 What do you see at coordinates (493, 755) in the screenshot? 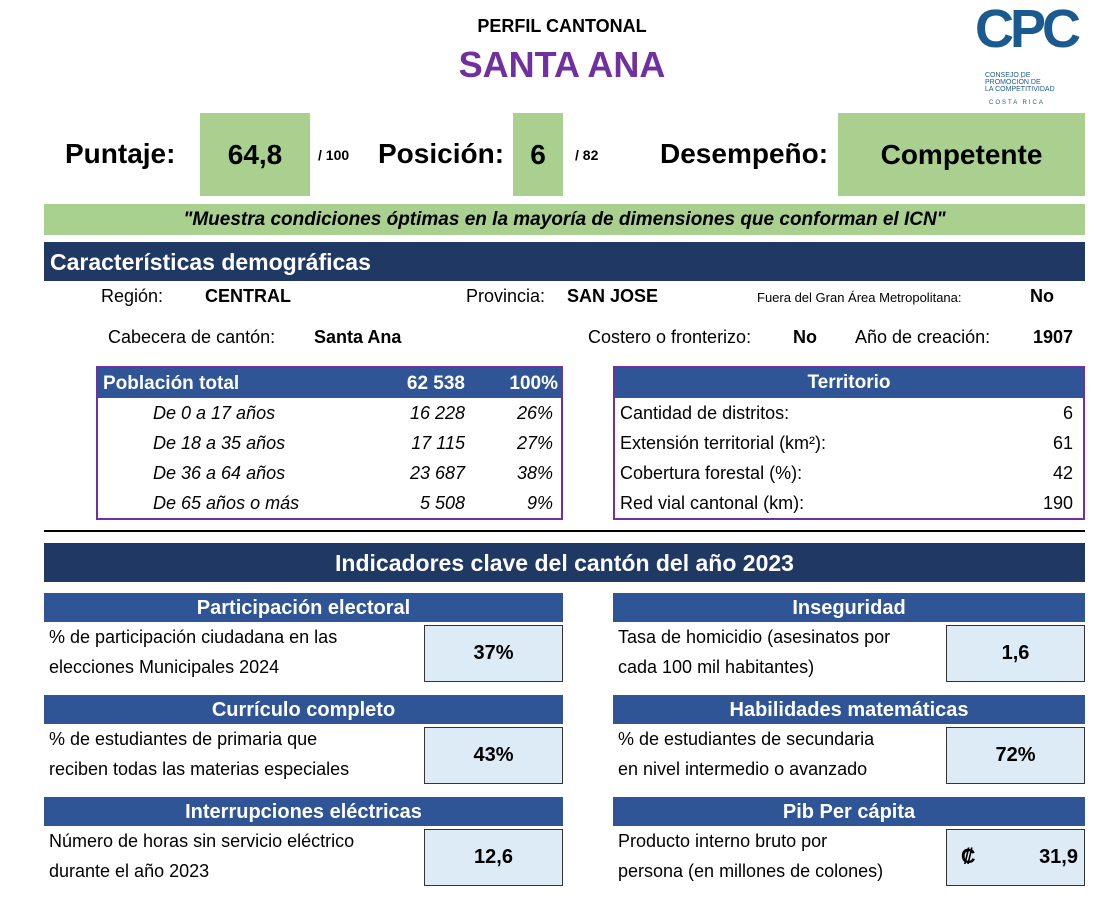
I see `card-value-box: 43%` at bounding box center [493, 755].